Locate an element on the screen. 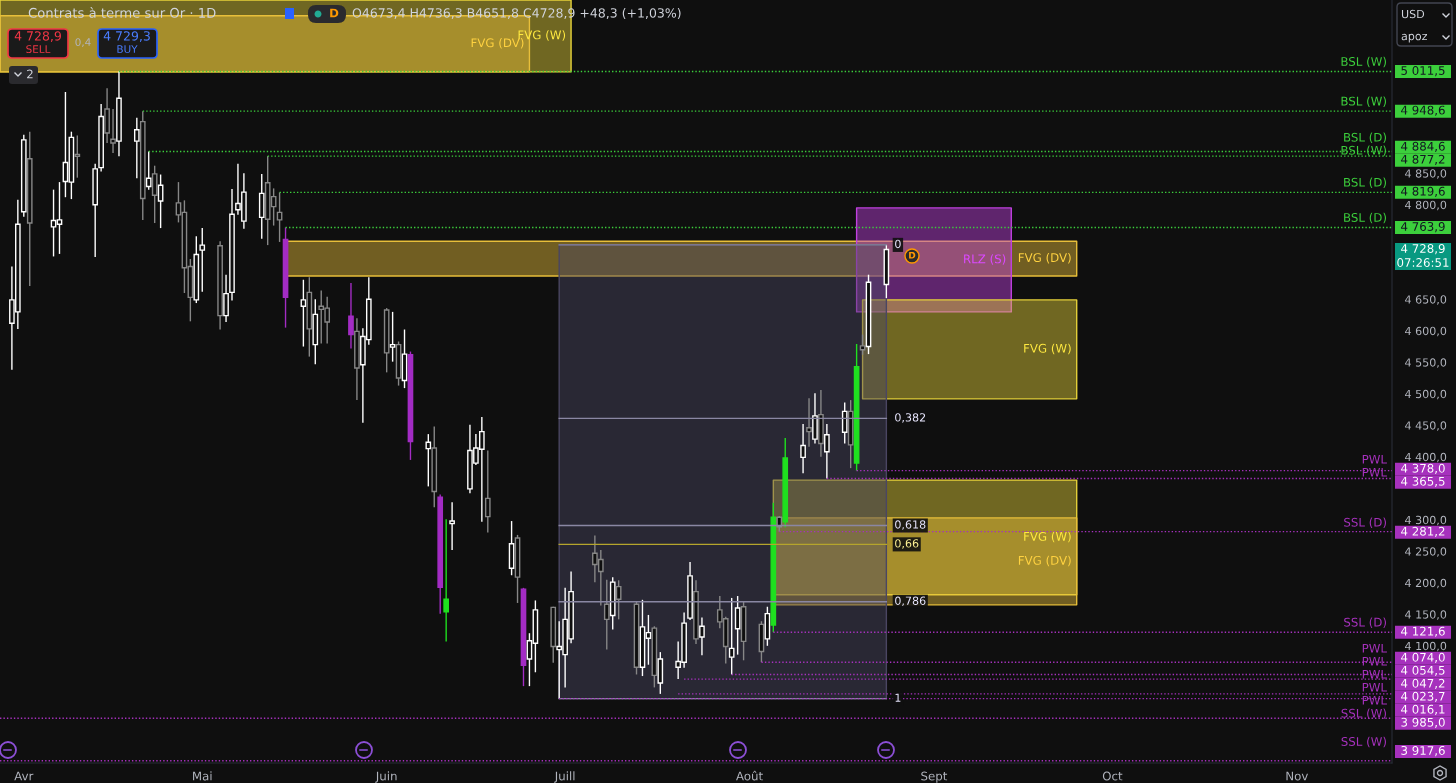 The image size is (1456, 783). series-label: 0,786 is located at coordinates (910, 601).